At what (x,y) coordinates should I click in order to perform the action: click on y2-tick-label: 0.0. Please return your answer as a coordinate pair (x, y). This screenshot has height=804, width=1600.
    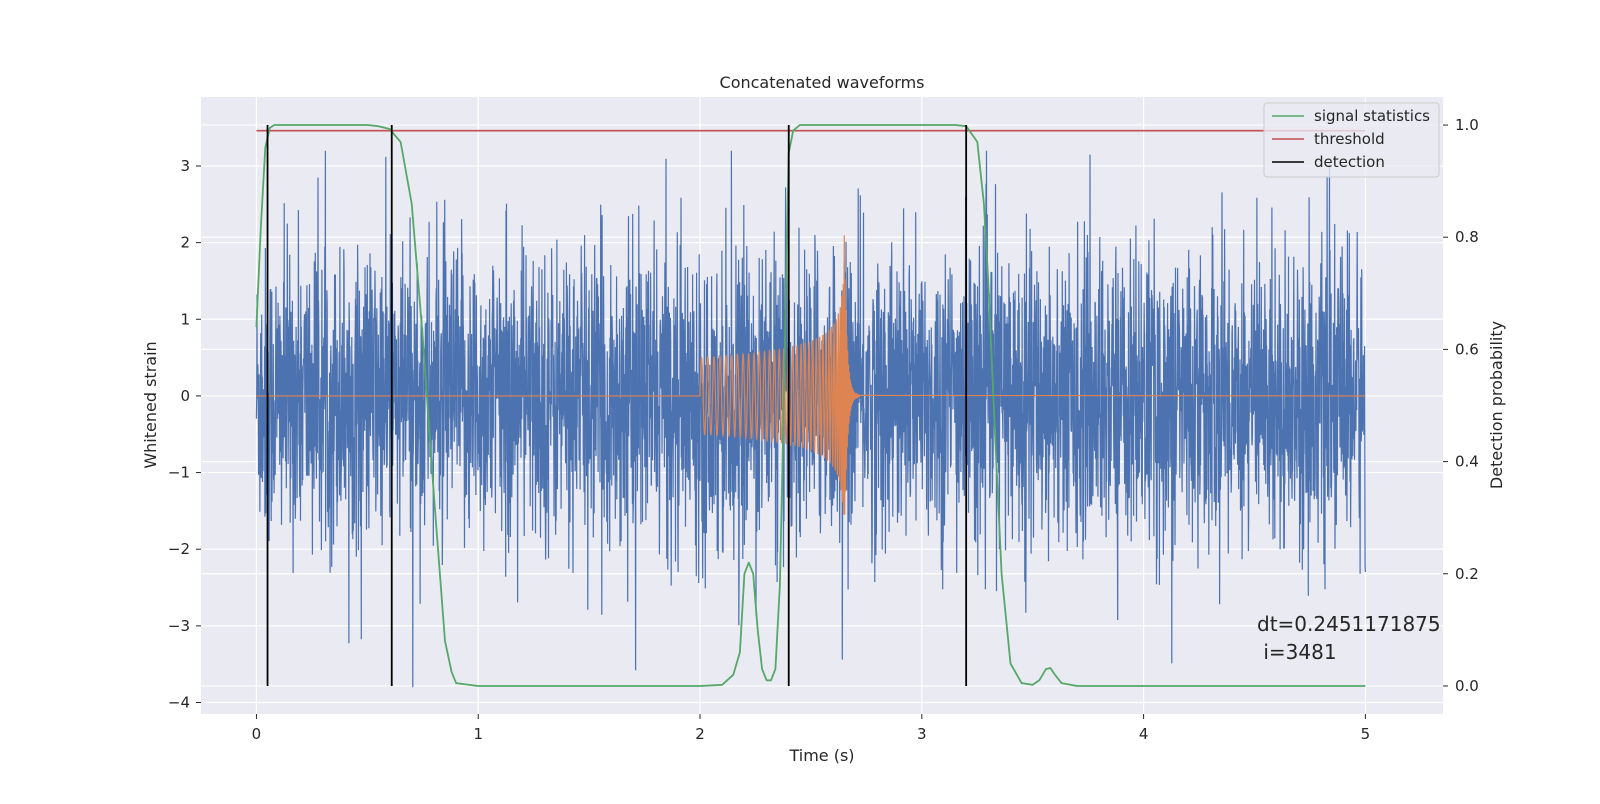
    Looking at the image, I should click on (1467, 686).